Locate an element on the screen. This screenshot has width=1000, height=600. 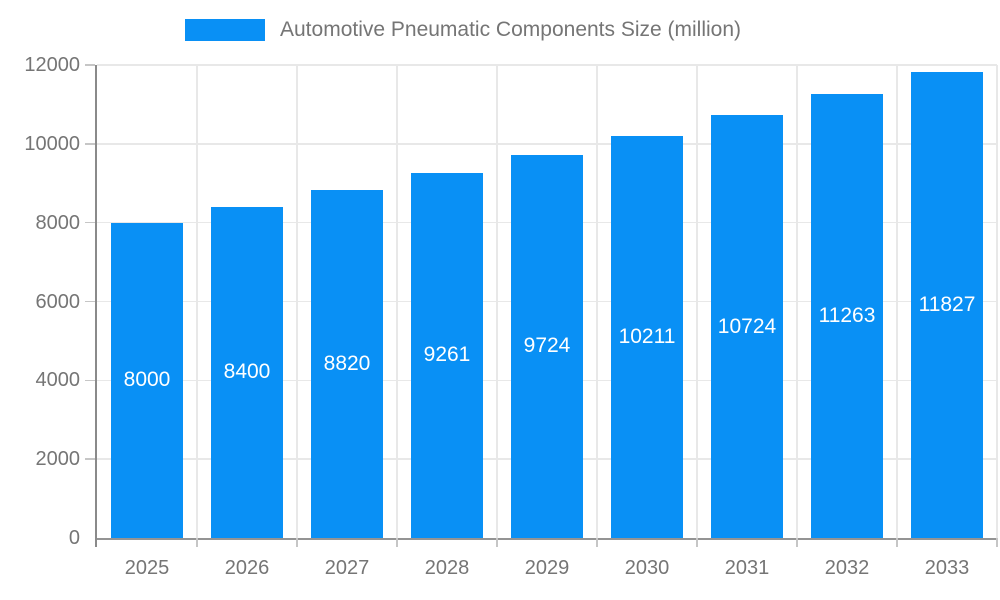
bar-value-label: 10211 is located at coordinates (647, 336).